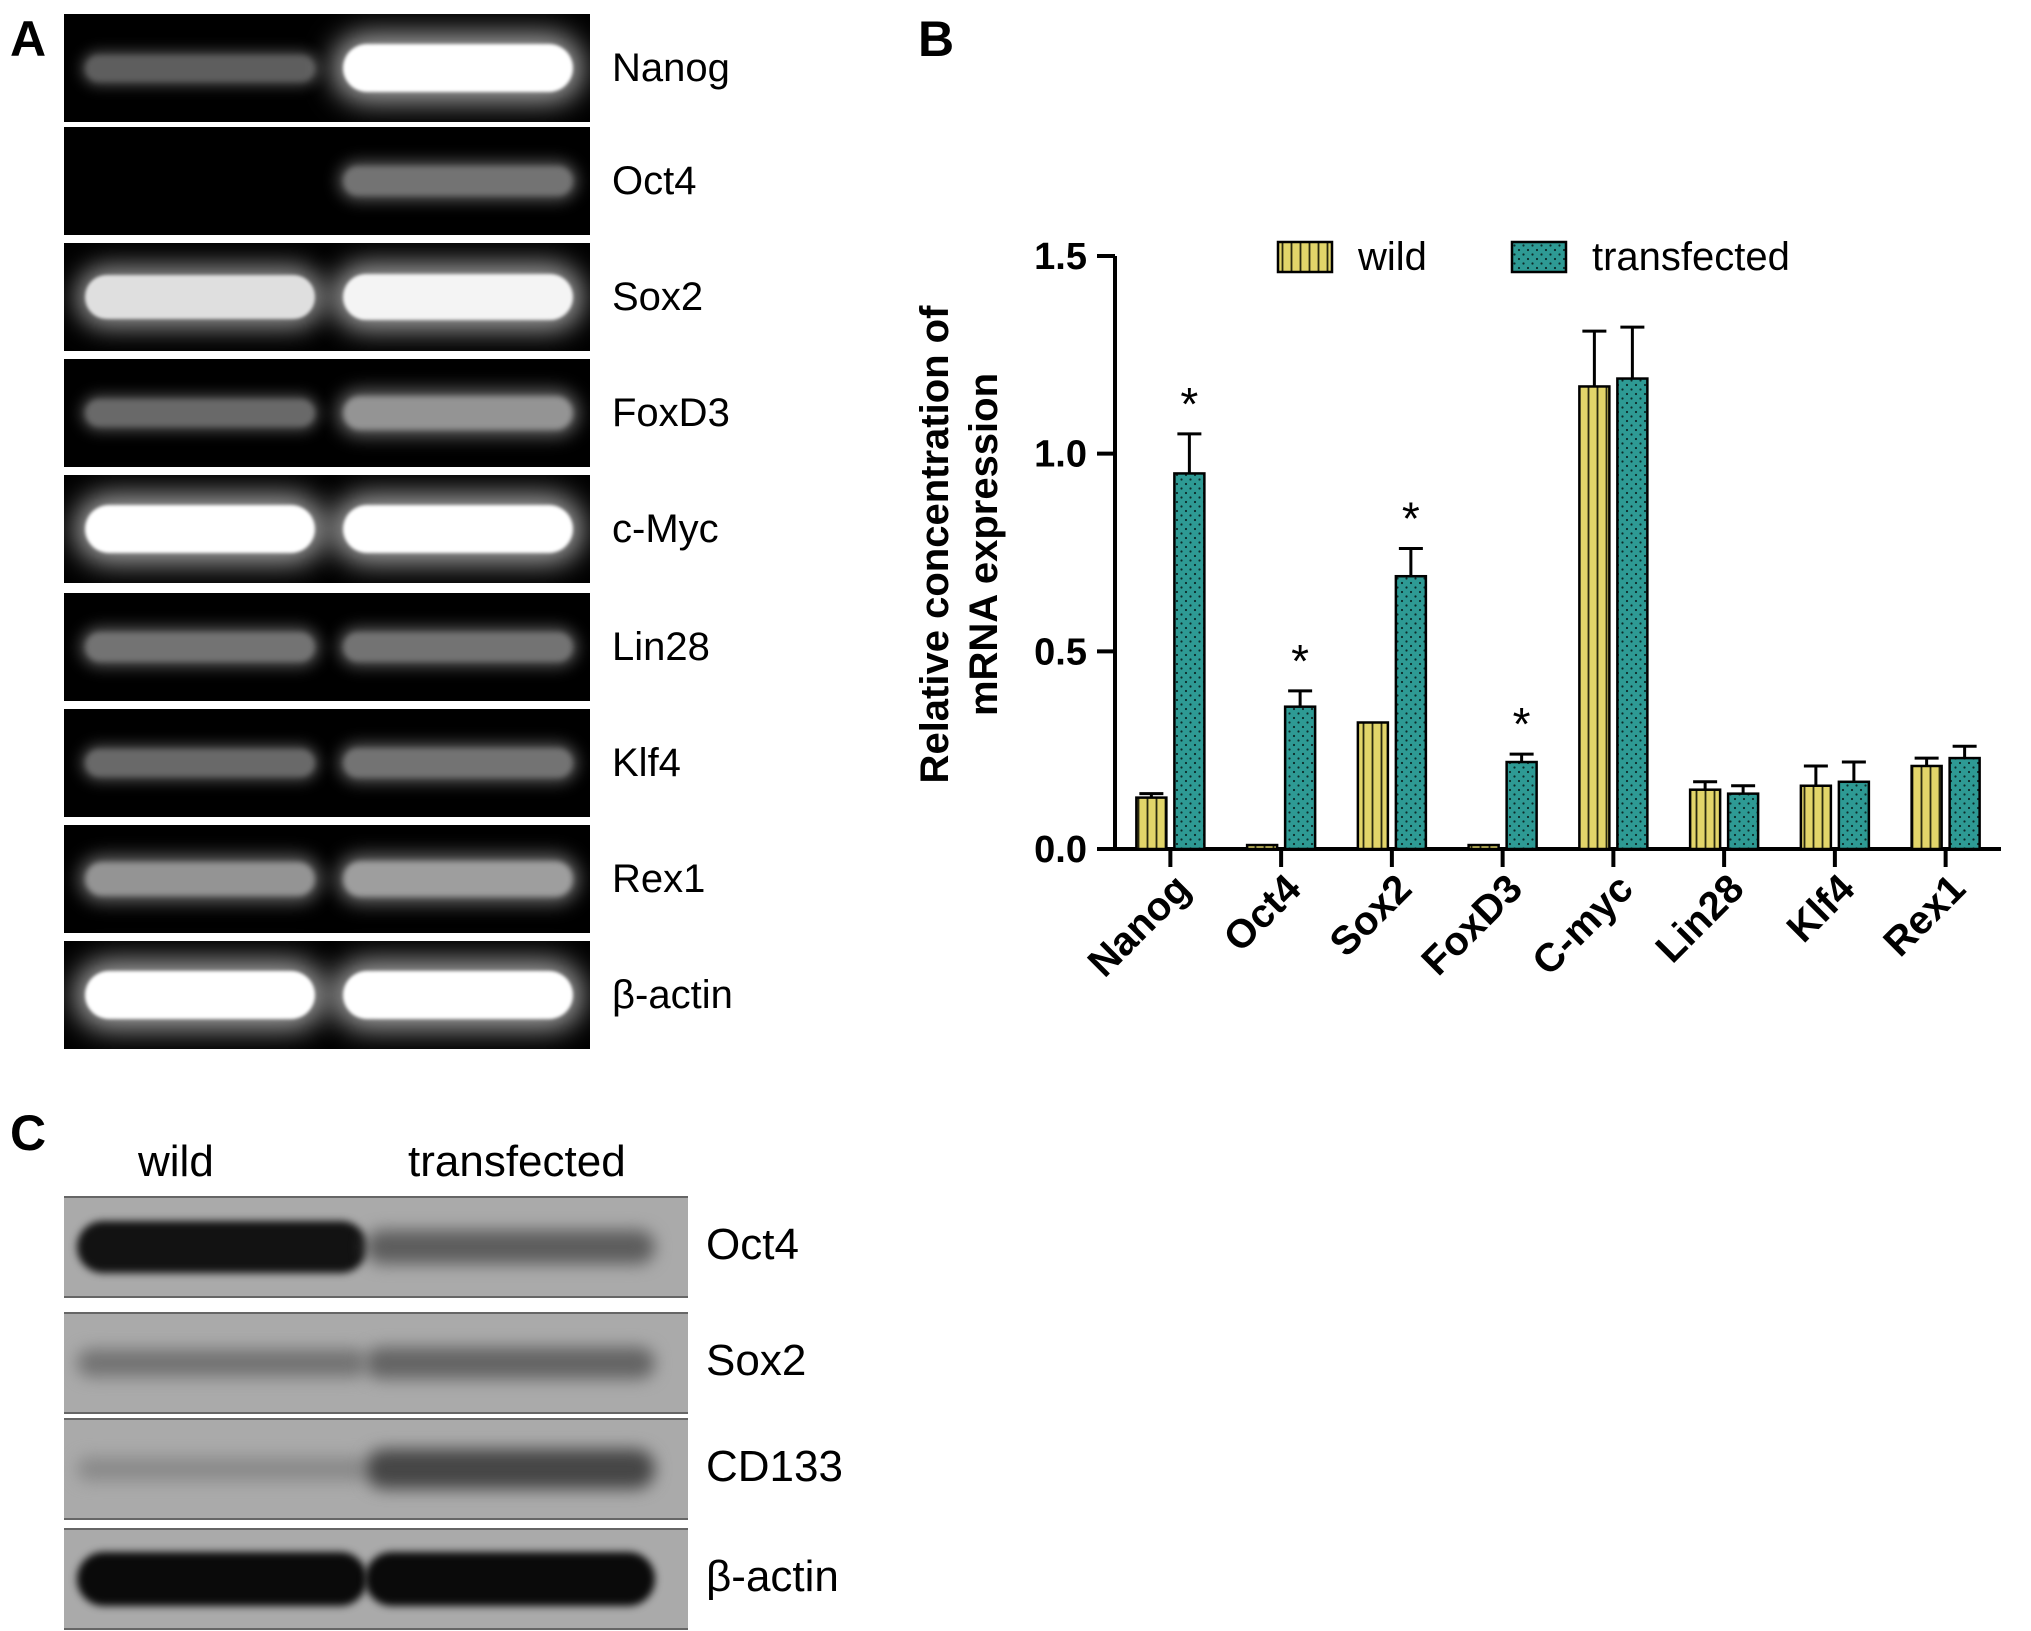  What do you see at coordinates (1472, 925) in the screenshot?
I see `x-tick-label: FoxD3` at bounding box center [1472, 925].